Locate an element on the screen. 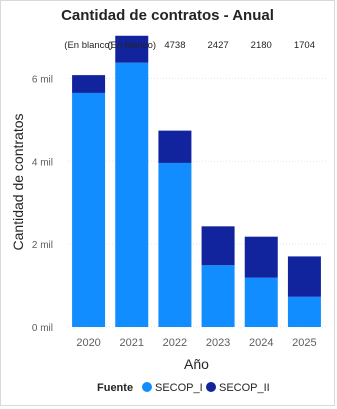 The image size is (337, 409). legend-marker-secop-ii is located at coordinates (211, 387).